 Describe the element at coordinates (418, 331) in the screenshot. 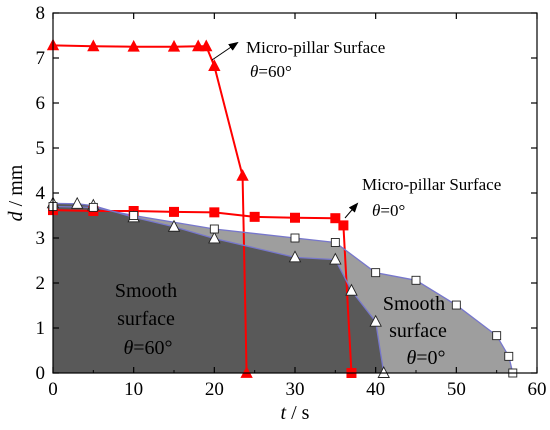

I see `smooth0-label-line2: surface` at that location.